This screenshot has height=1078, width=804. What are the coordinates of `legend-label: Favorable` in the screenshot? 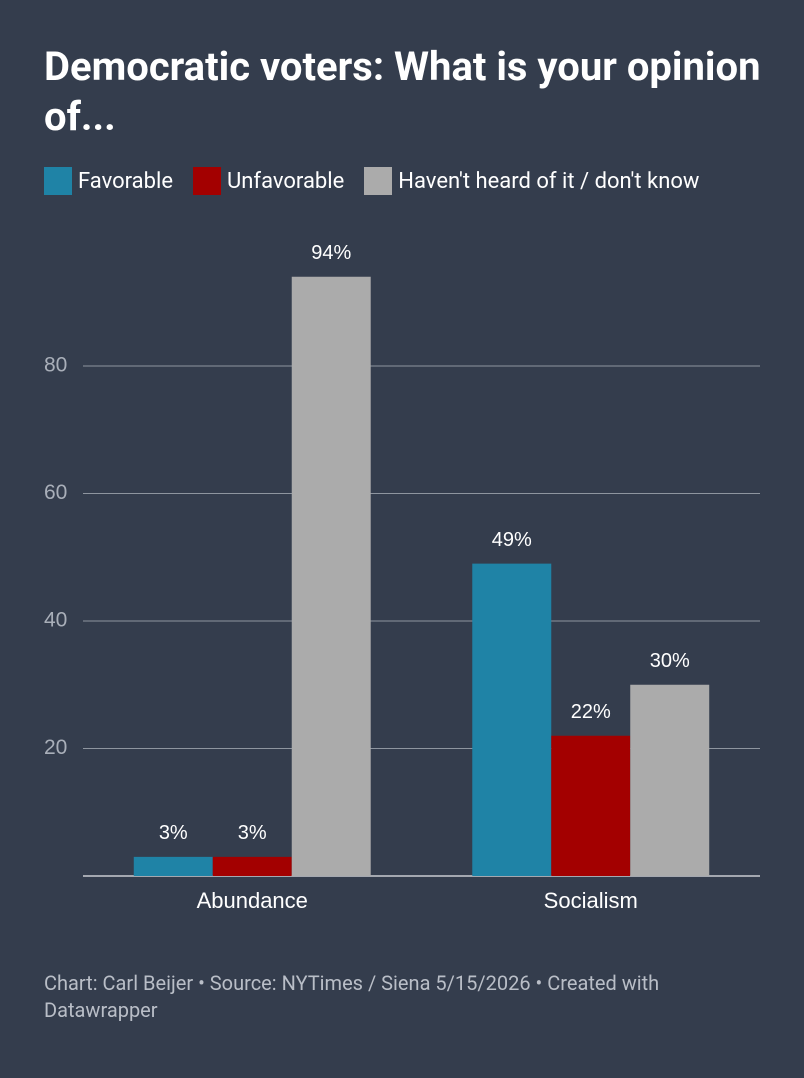 It's located at (126, 181).